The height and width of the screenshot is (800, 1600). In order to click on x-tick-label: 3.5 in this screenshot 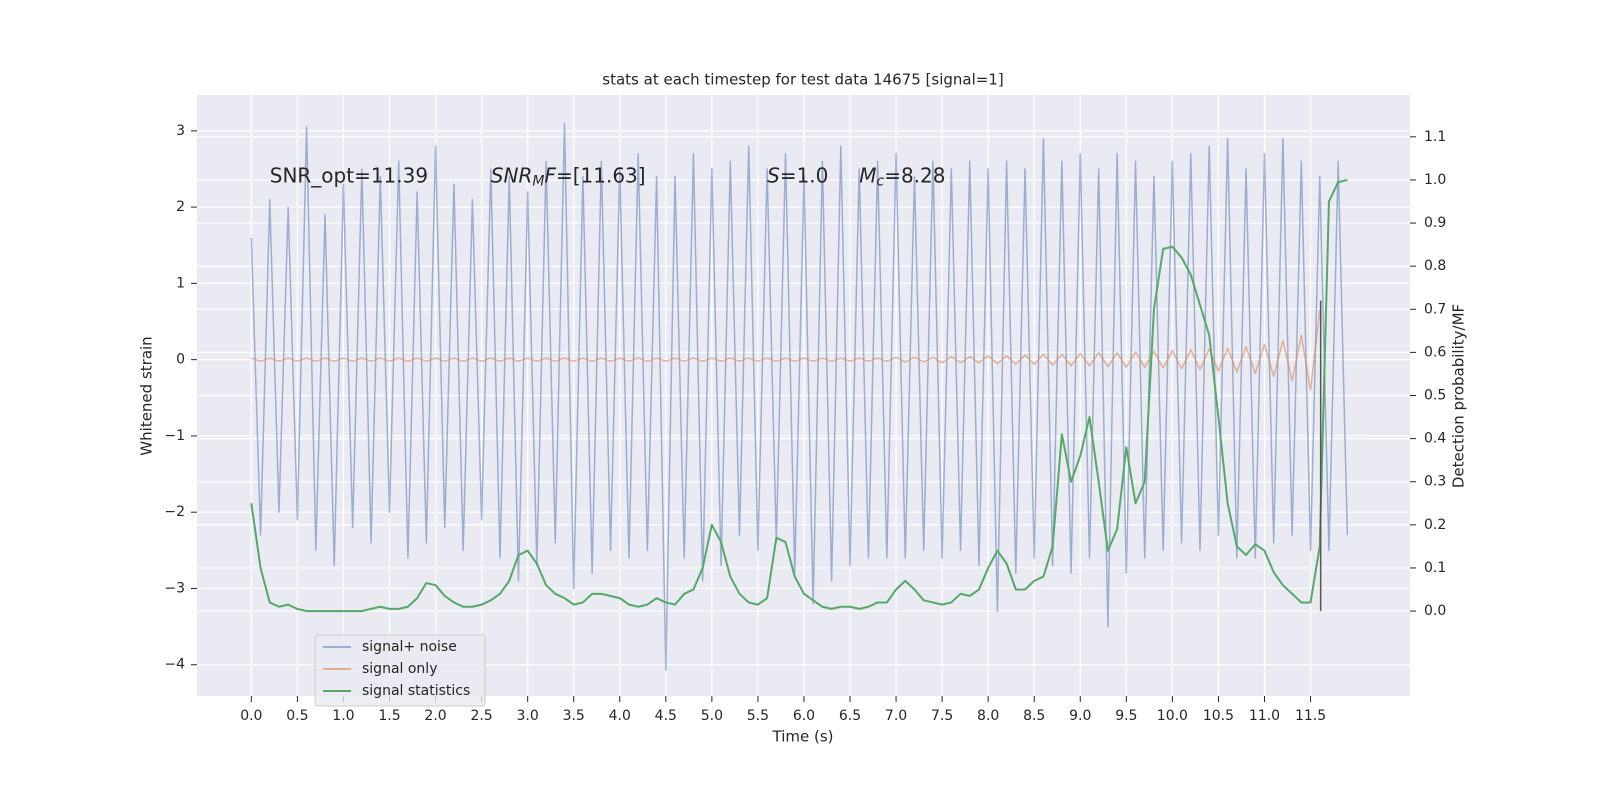, I will do `click(574, 716)`.